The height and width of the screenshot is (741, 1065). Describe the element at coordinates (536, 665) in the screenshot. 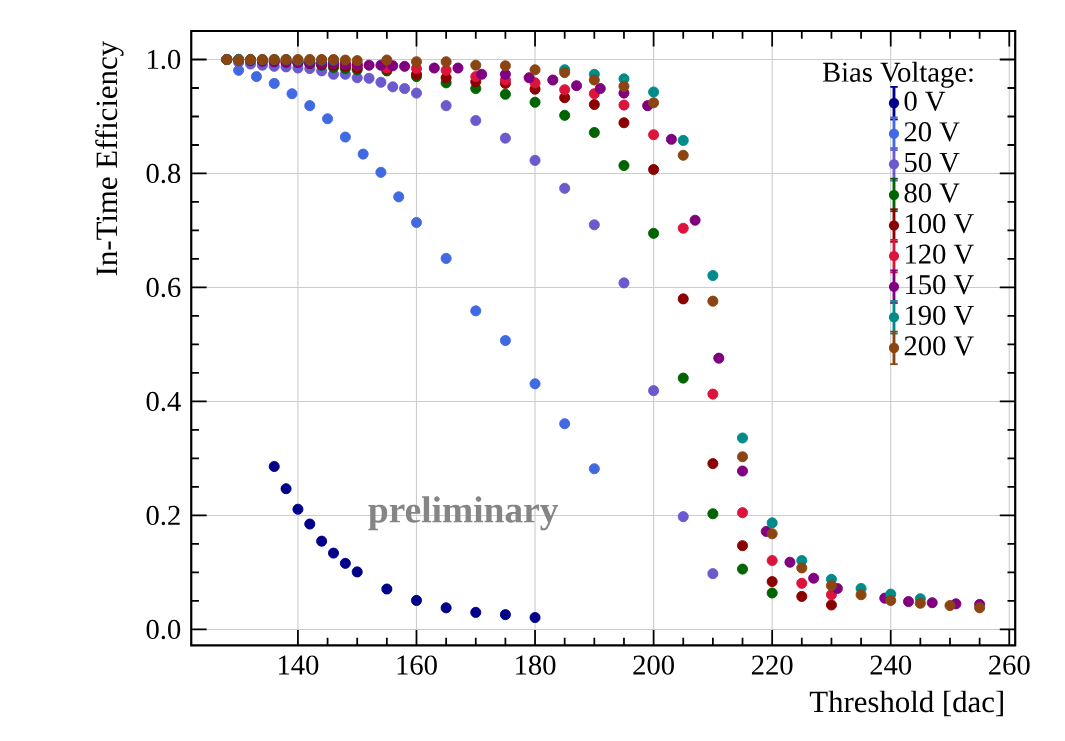

I see `x-tick-label: 180` at that location.